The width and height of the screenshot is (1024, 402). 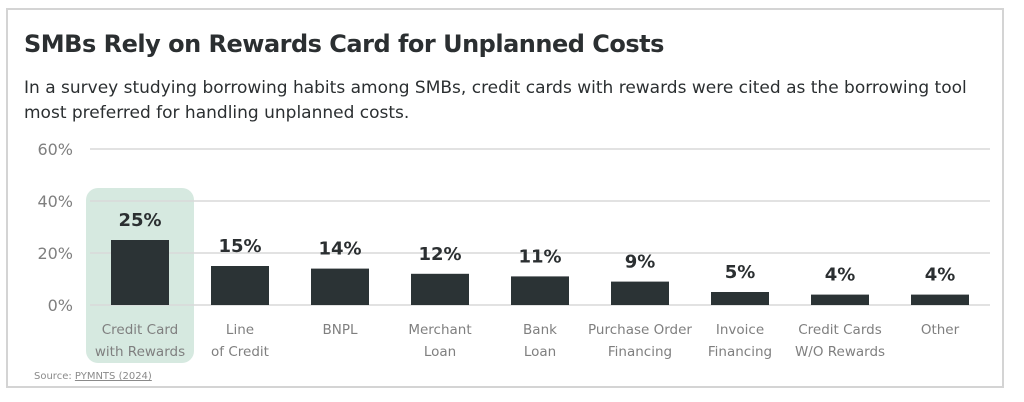 What do you see at coordinates (113, 376) in the screenshot?
I see `source-link: PYMNTS (2024)` at bounding box center [113, 376].